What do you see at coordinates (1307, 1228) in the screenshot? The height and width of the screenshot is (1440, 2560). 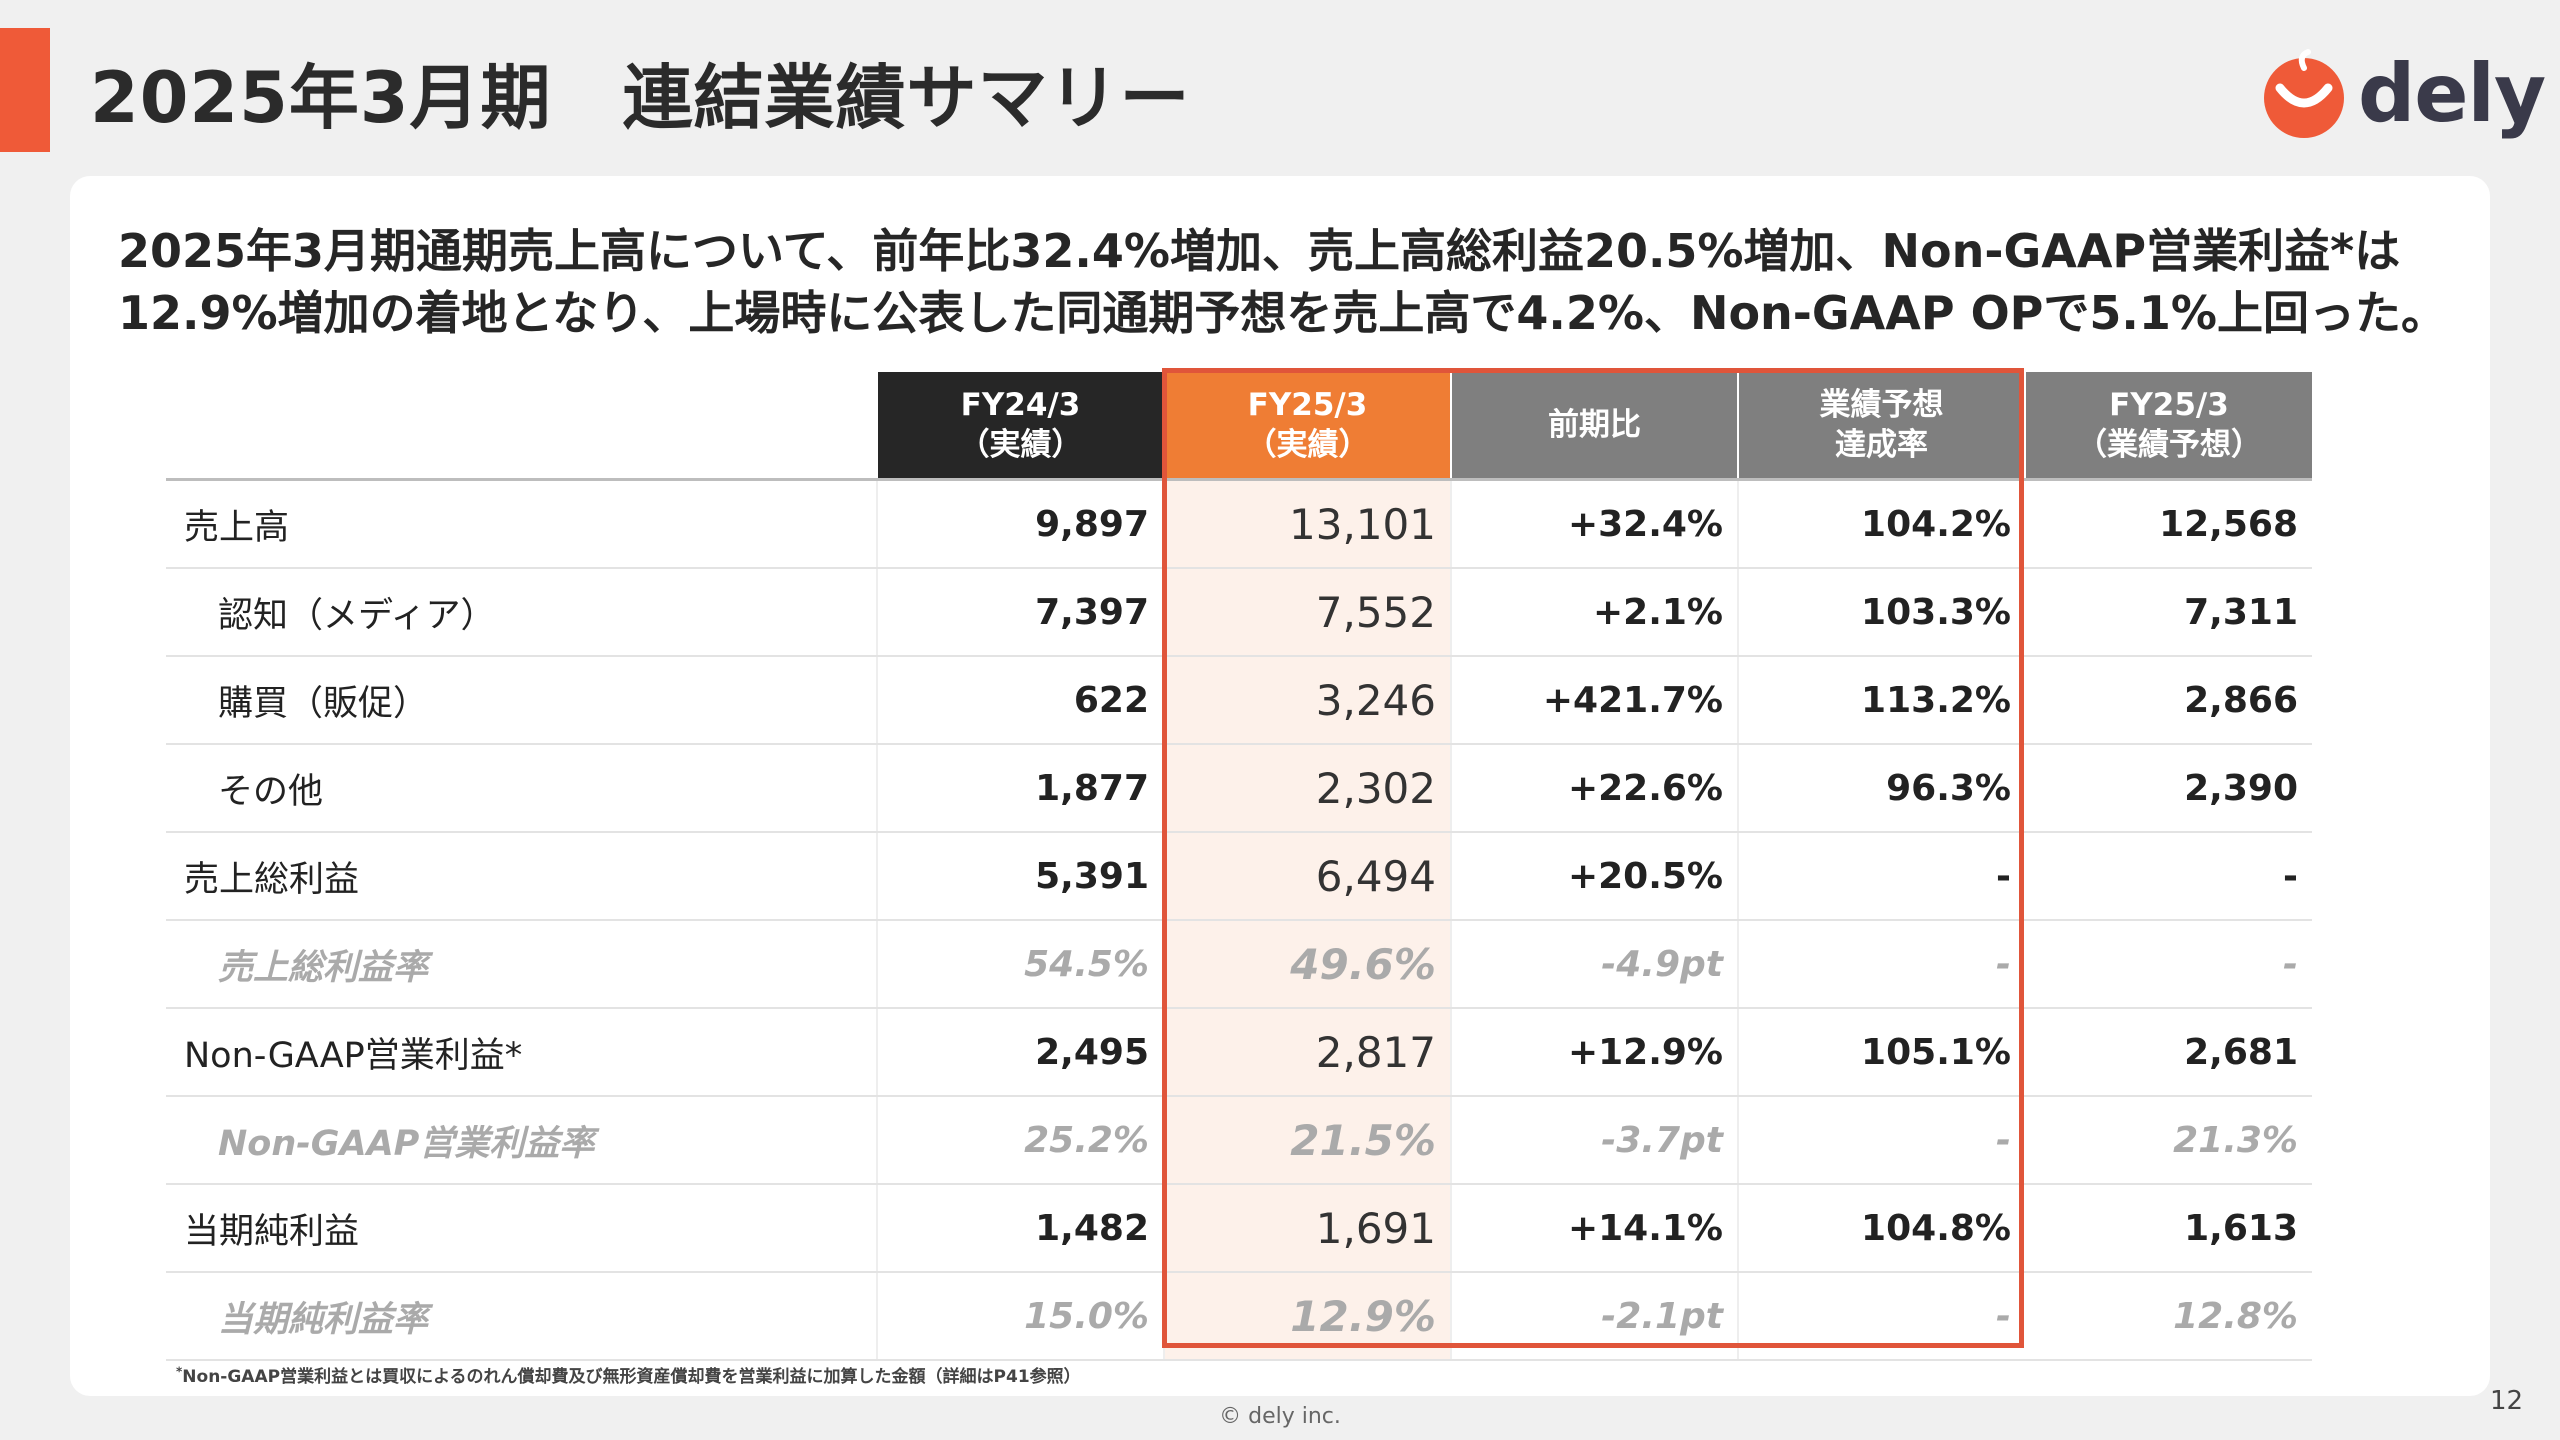 I see `cell-cur: 1,691` at bounding box center [1307, 1228].